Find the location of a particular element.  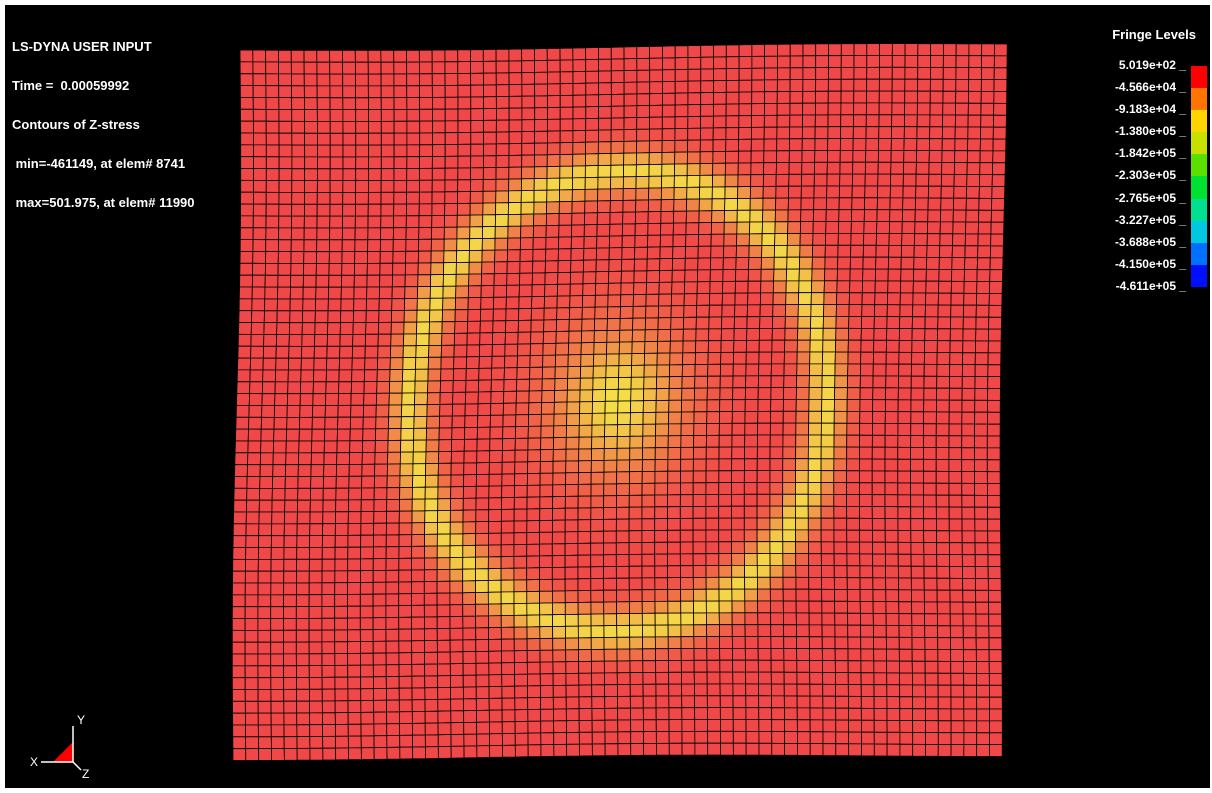

fringe-level-label: -1.380e+05 _ is located at coordinates (1131, 133).